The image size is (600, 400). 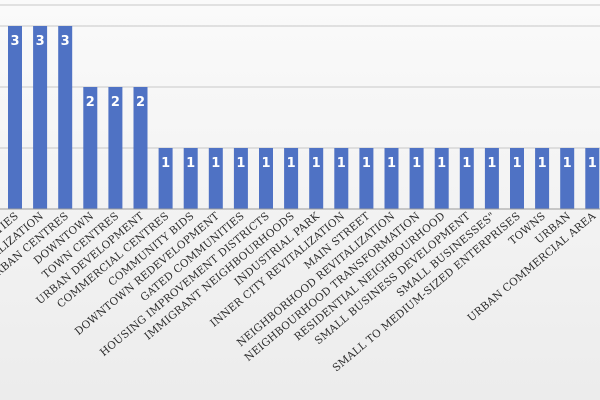 What do you see at coordinates (341, 163) in the screenshot?
I see `data-label-13: 1` at bounding box center [341, 163].